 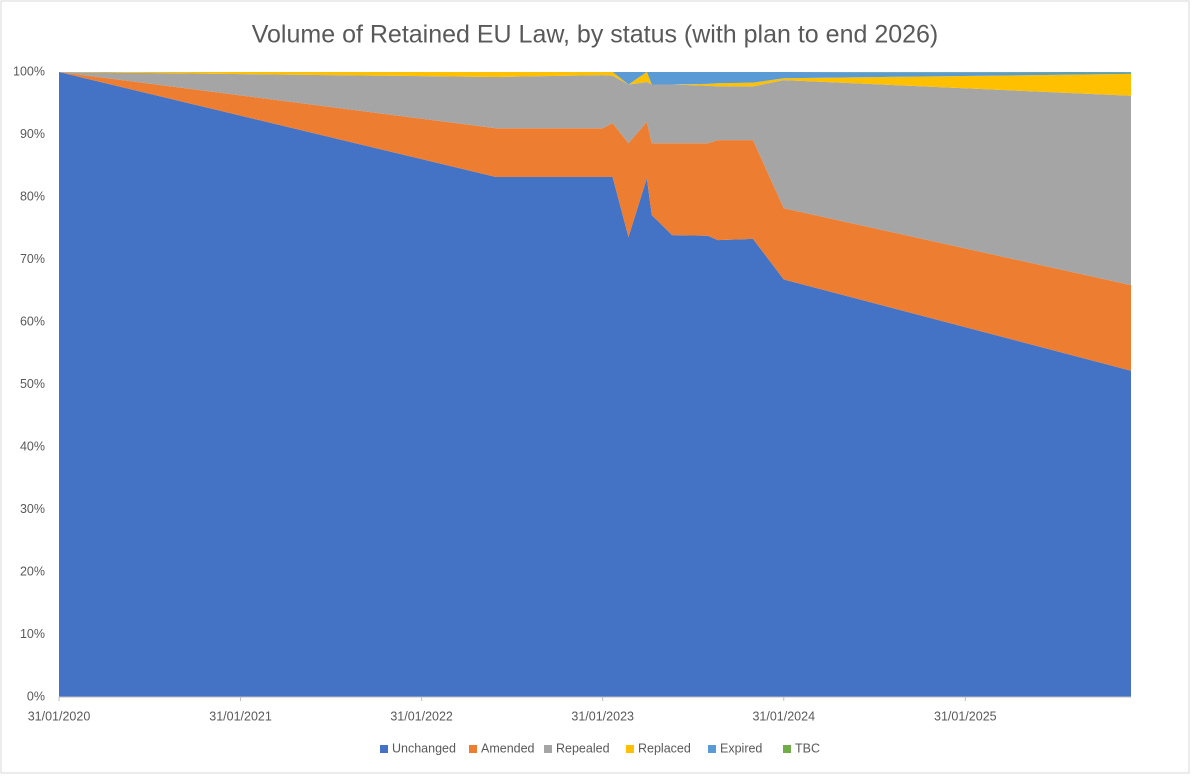 I want to click on x-tick-label: 31/01/2021, so click(x=240, y=716).